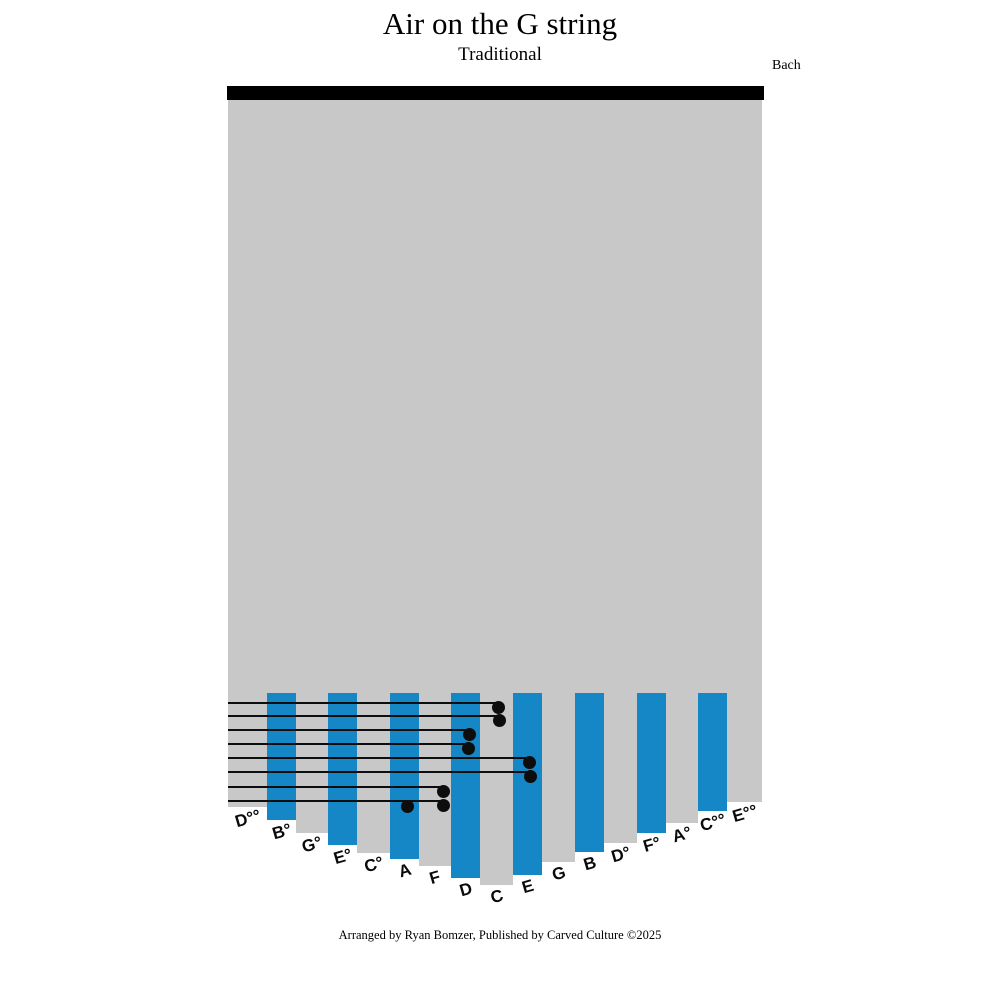  Describe the element at coordinates (712, 752) in the screenshot. I see `tine-column-C°°` at that location.